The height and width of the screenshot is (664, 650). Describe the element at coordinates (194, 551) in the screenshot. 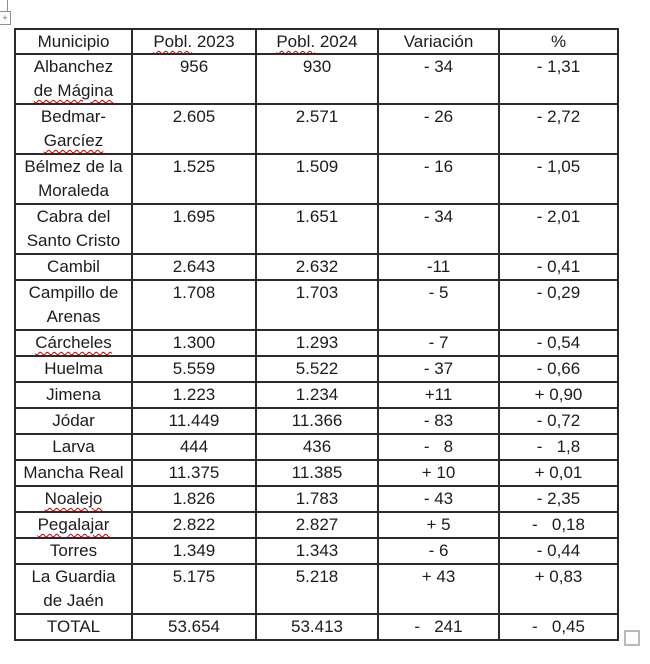

I see `cell-pobl_2023: 1.349` at that location.